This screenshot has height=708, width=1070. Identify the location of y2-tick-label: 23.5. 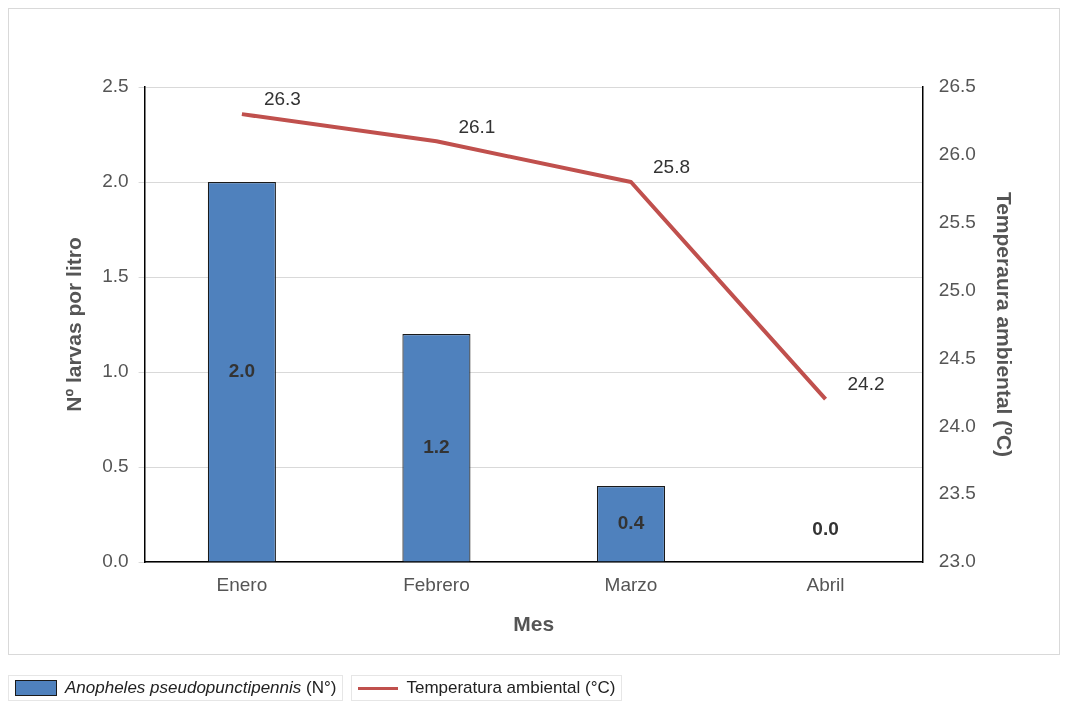
(957, 493).